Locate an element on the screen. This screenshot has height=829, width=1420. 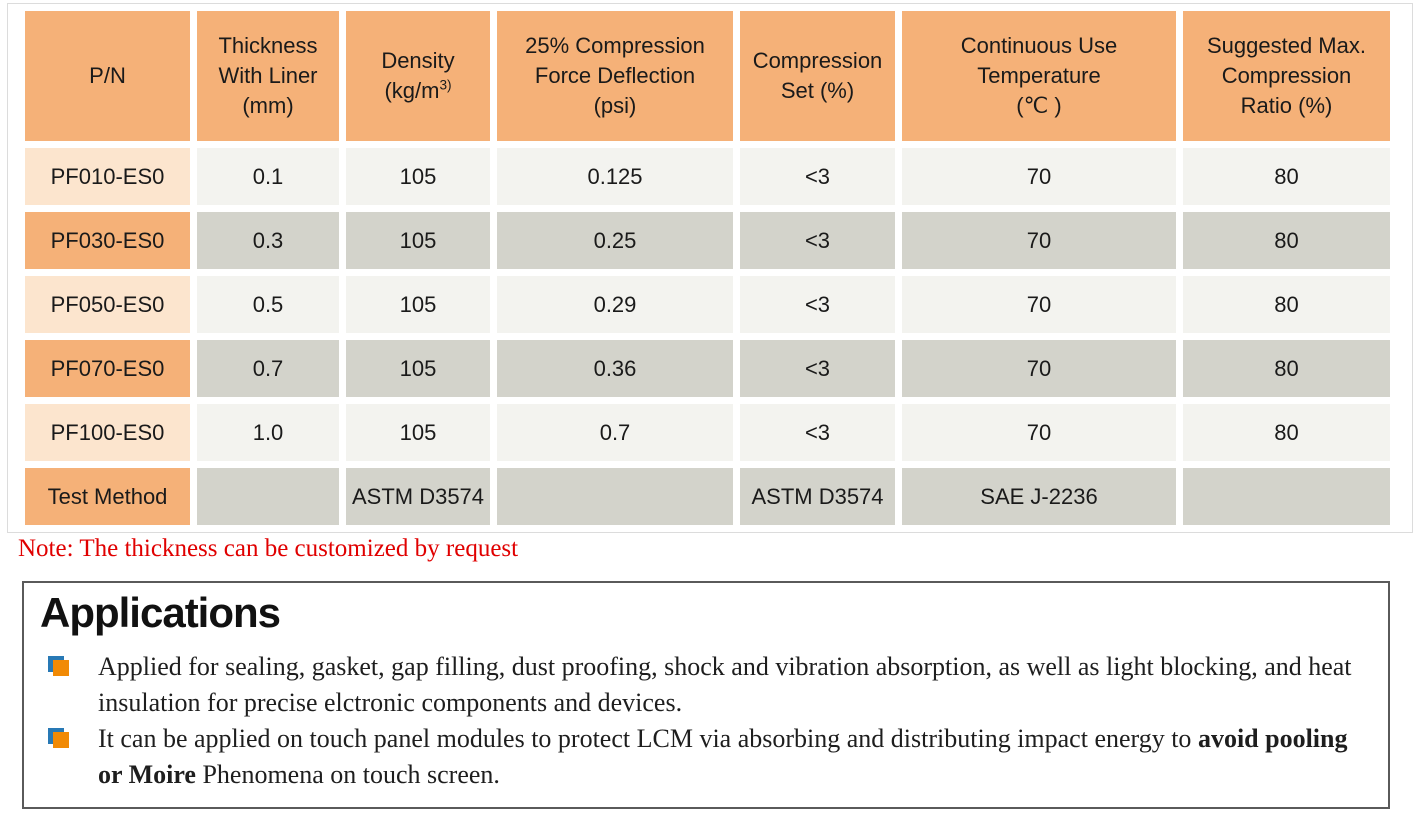
cell-pn: PF100-ES0 is located at coordinates (107, 432).